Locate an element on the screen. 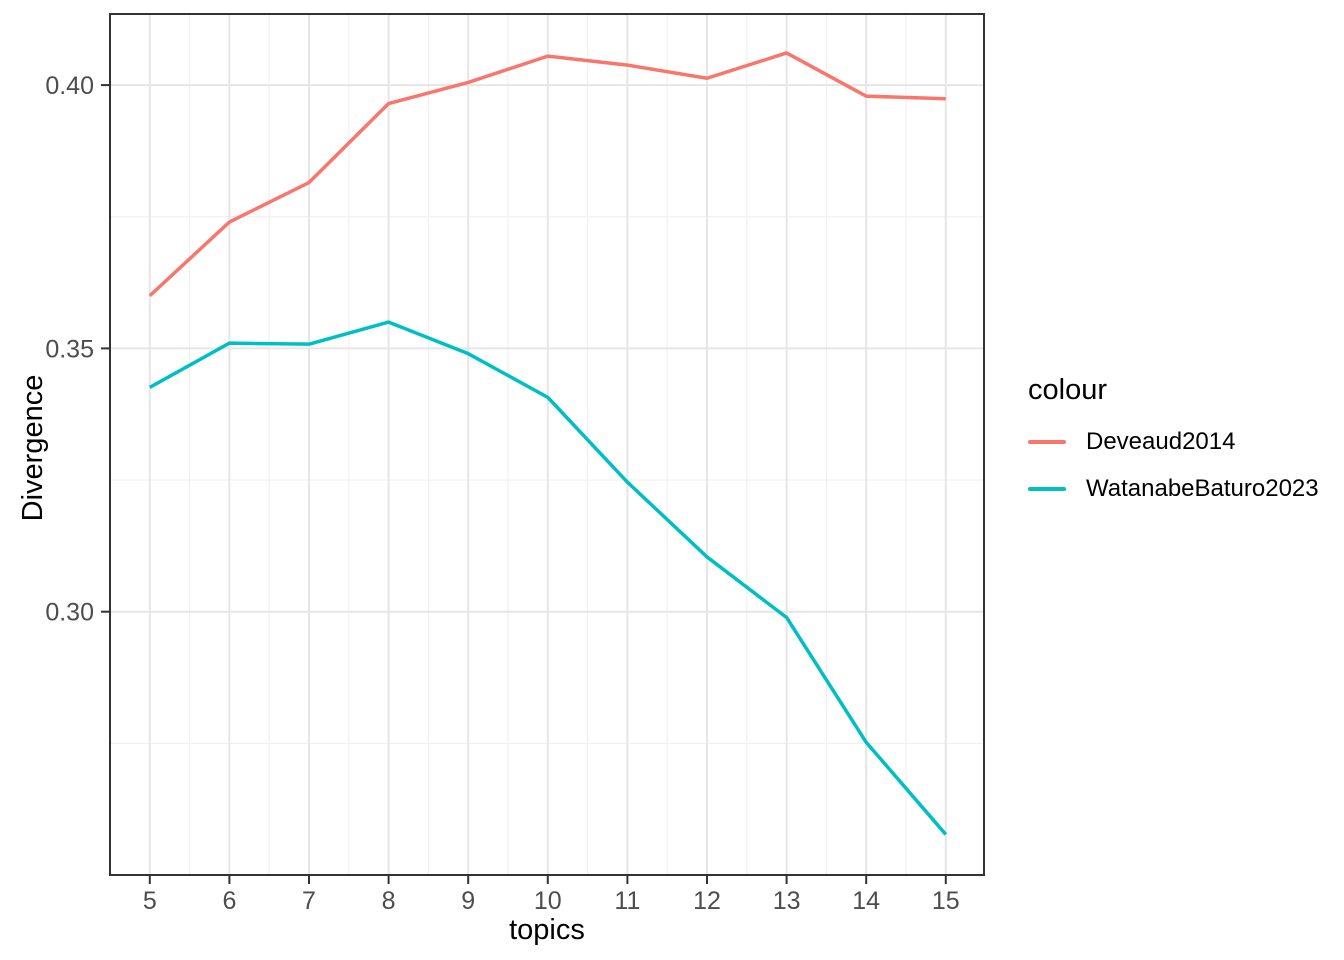  x-tick-label: 11 is located at coordinates (627, 901).